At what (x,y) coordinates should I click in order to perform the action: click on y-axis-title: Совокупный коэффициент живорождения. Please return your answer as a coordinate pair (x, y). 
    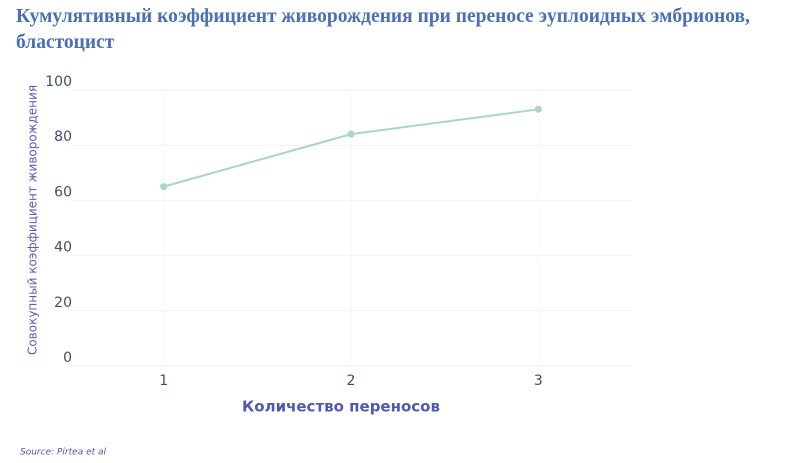
    Looking at the image, I should click on (33, 220).